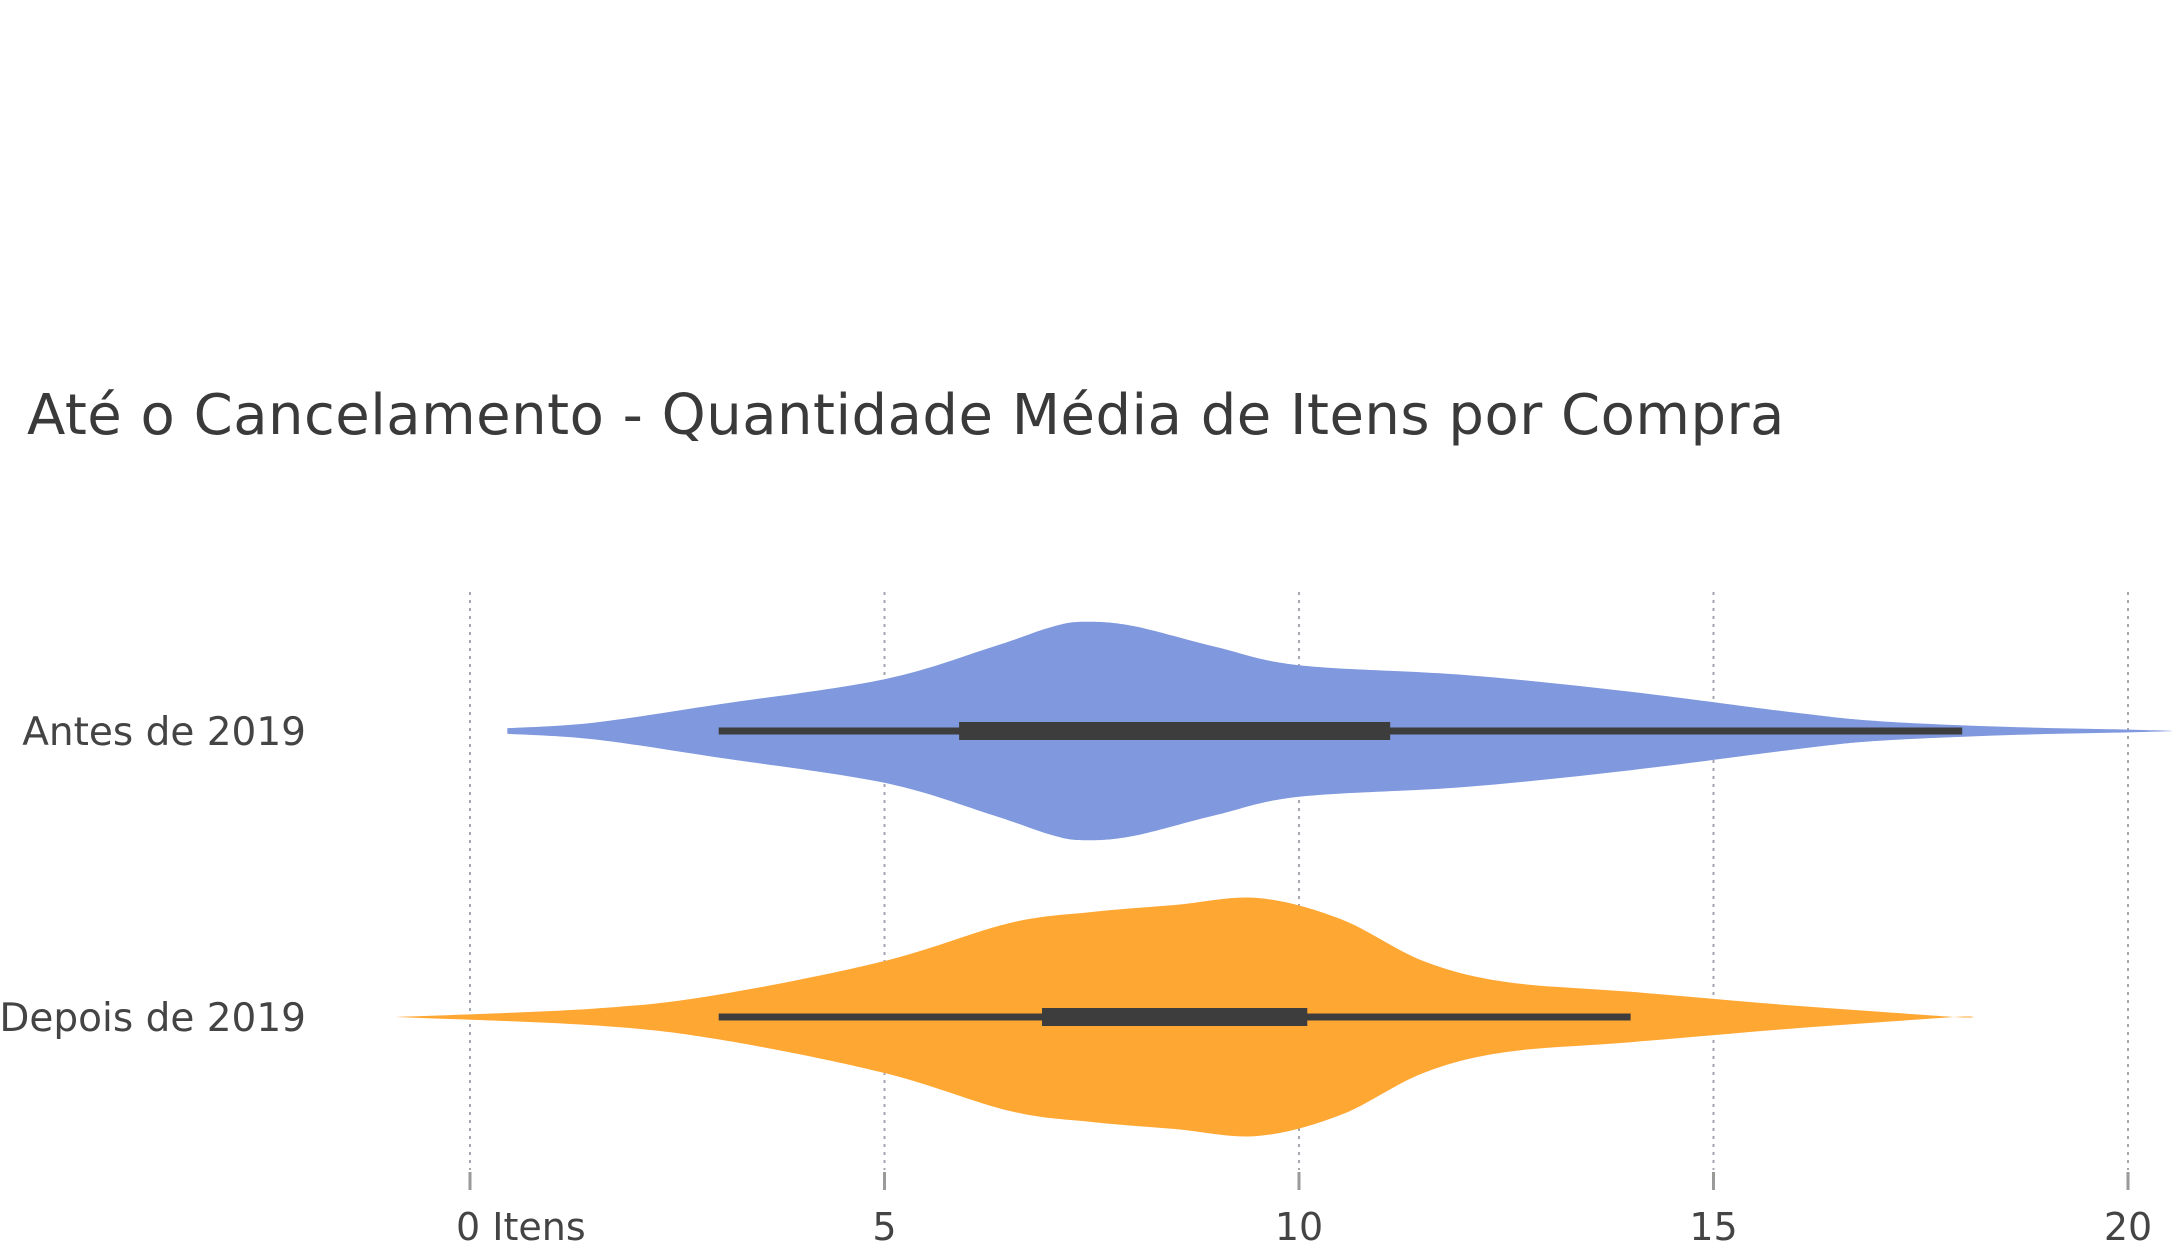 The image size is (2172, 1255). What do you see at coordinates (1175, 1017) in the screenshot?
I see `iqr-box-depois-de-2019` at bounding box center [1175, 1017].